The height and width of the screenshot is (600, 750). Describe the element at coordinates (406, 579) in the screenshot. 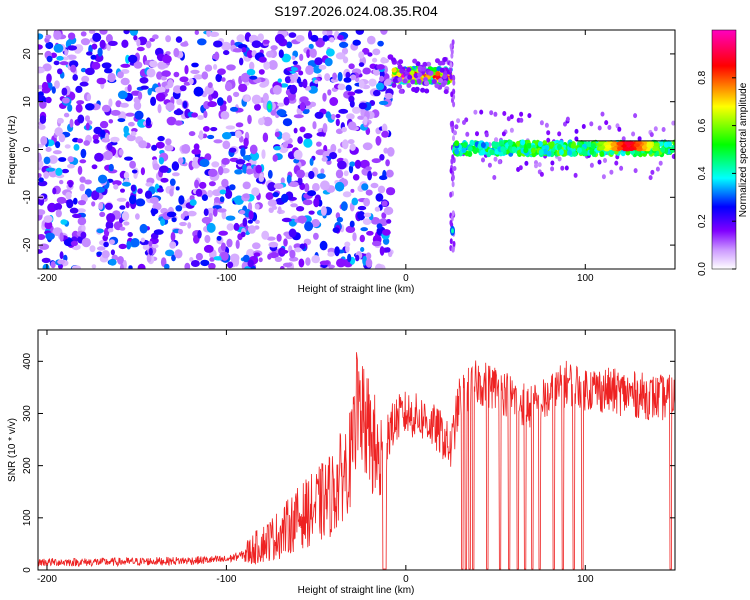

I see `snr-xtick-label-2: 0` at that location.